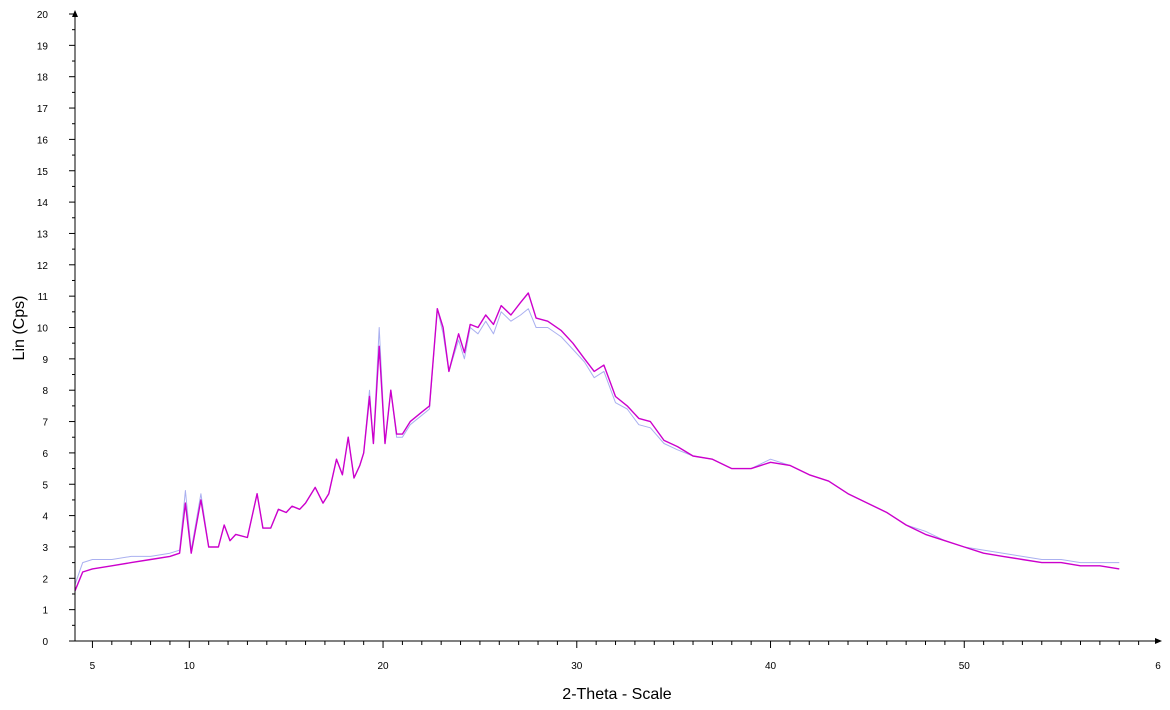 The width and height of the screenshot is (1170, 710). What do you see at coordinates (45, 642) in the screenshot?
I see `y-tick-label: 0` at bounding box center [45, 642].